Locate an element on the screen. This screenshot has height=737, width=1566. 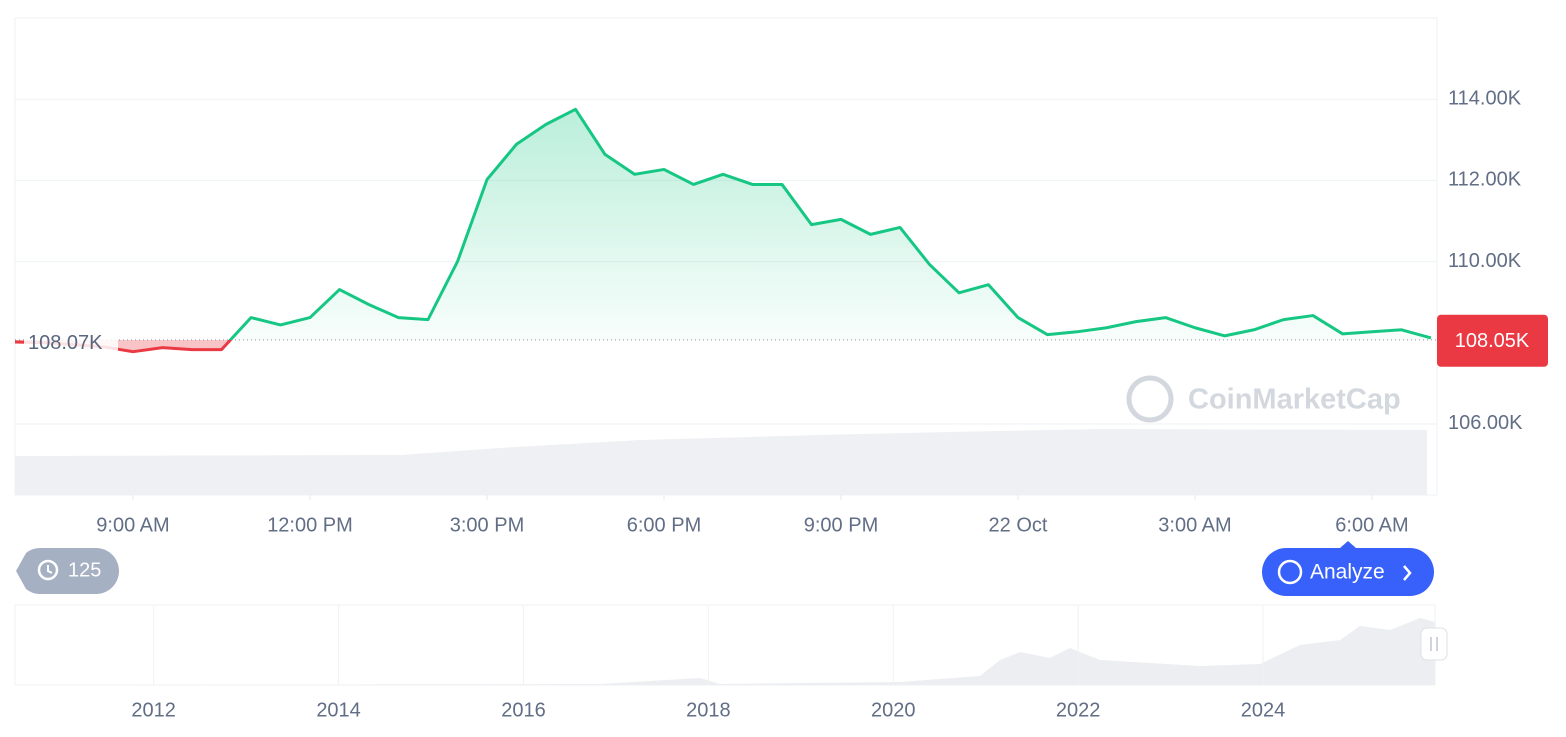
x-tick-label: 3:00 PM is located at coordinates (487, 525).